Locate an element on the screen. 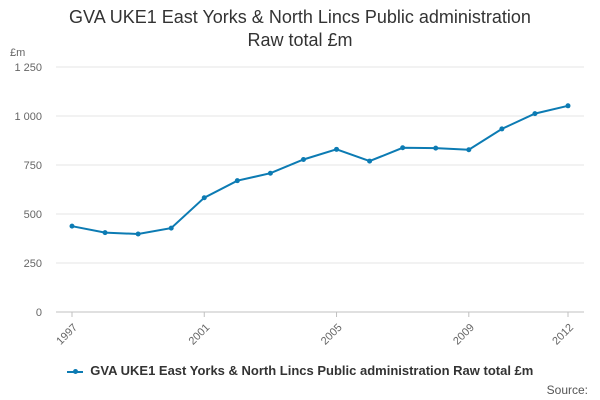 This screenshot has width=600, height=400. y-axis-ticks: 0 250 500 750 1 000 1 250 is located at coordinates (28, 190).